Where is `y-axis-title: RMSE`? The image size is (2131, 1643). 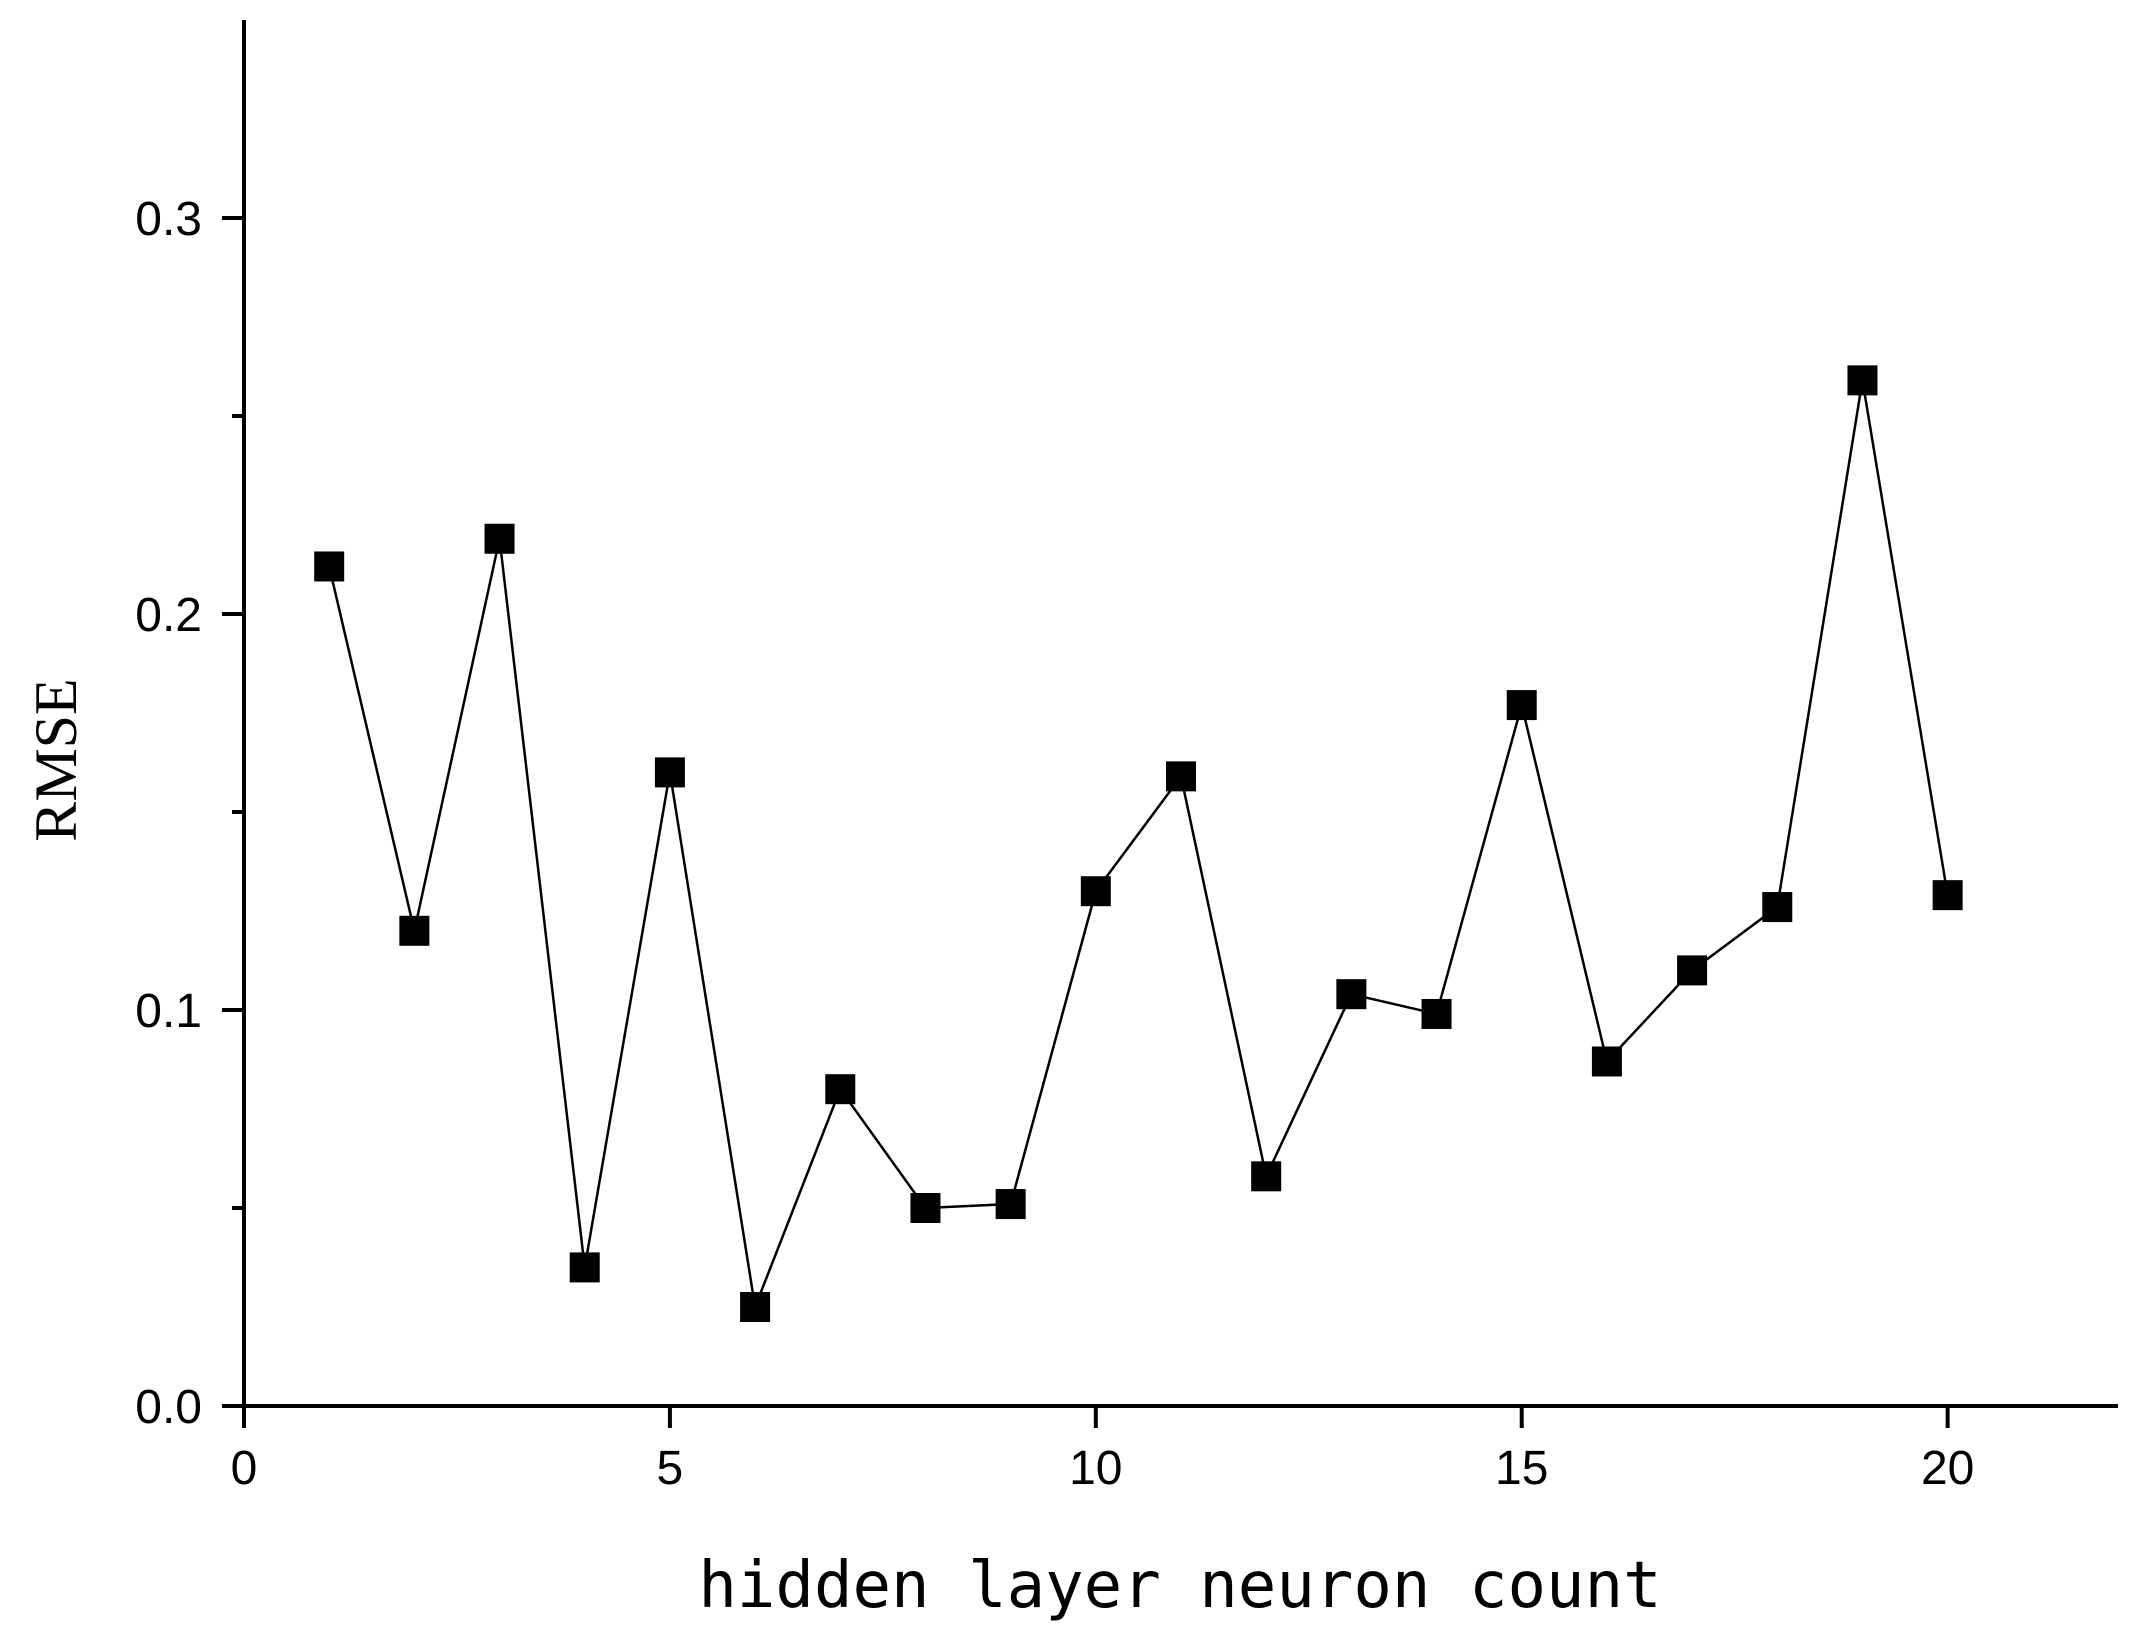
y-axis-title: RMSE is located at coordinates (56, 759).